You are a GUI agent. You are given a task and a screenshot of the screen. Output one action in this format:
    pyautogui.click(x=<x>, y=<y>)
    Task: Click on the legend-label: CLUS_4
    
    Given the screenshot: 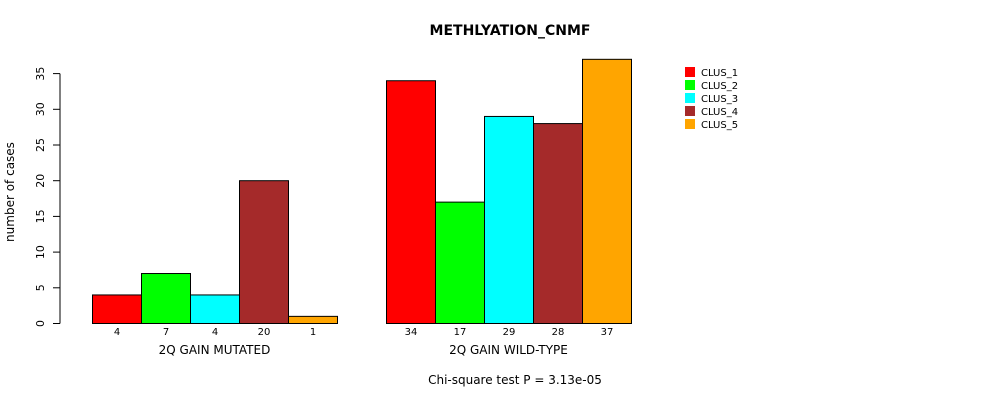 What is the action you would take?
    pyautogui.click(x=719, y=112)
    